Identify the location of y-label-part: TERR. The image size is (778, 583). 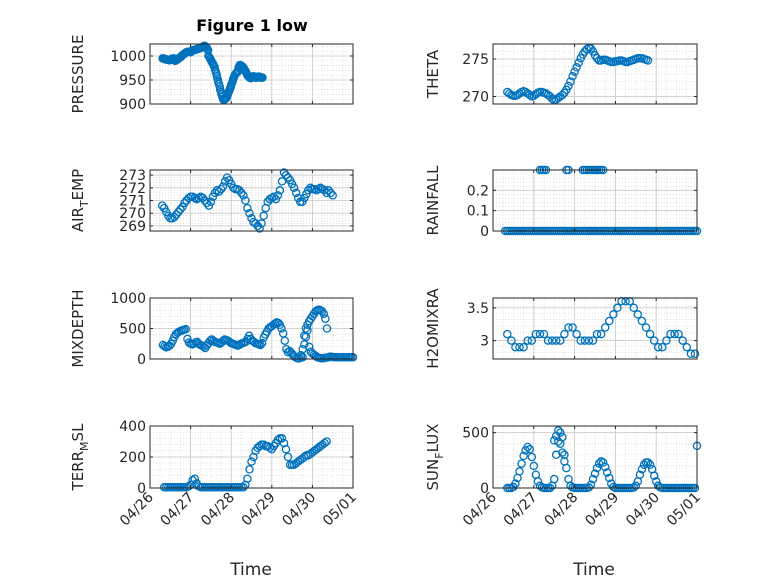
(78, 471).